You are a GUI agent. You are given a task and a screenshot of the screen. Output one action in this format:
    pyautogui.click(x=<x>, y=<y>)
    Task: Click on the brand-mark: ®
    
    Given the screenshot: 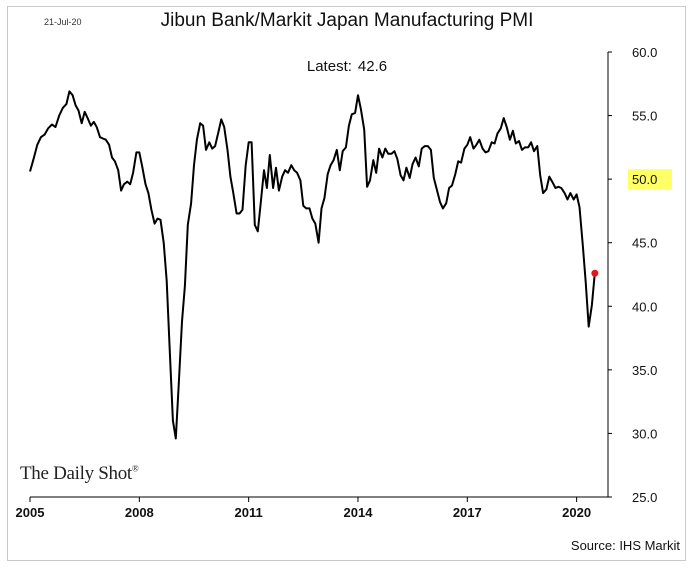 What is the action you would take?
    pyautogui.click(x=135, y=468)
    